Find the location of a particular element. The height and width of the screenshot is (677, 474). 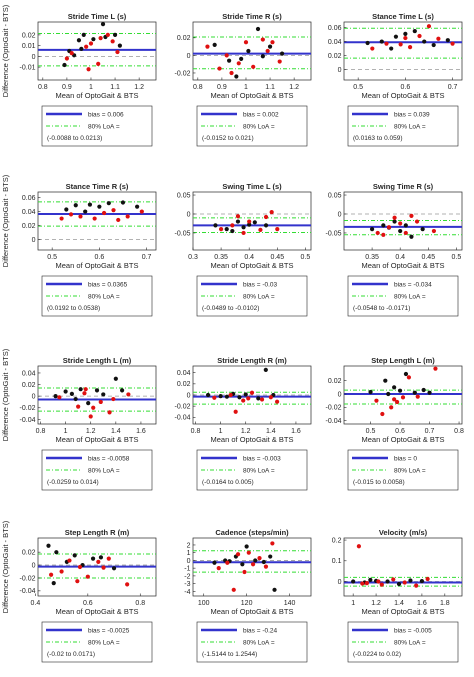

legend-loa-range: (-0.02 to 0.0171) is located at coordinates (71, 654).